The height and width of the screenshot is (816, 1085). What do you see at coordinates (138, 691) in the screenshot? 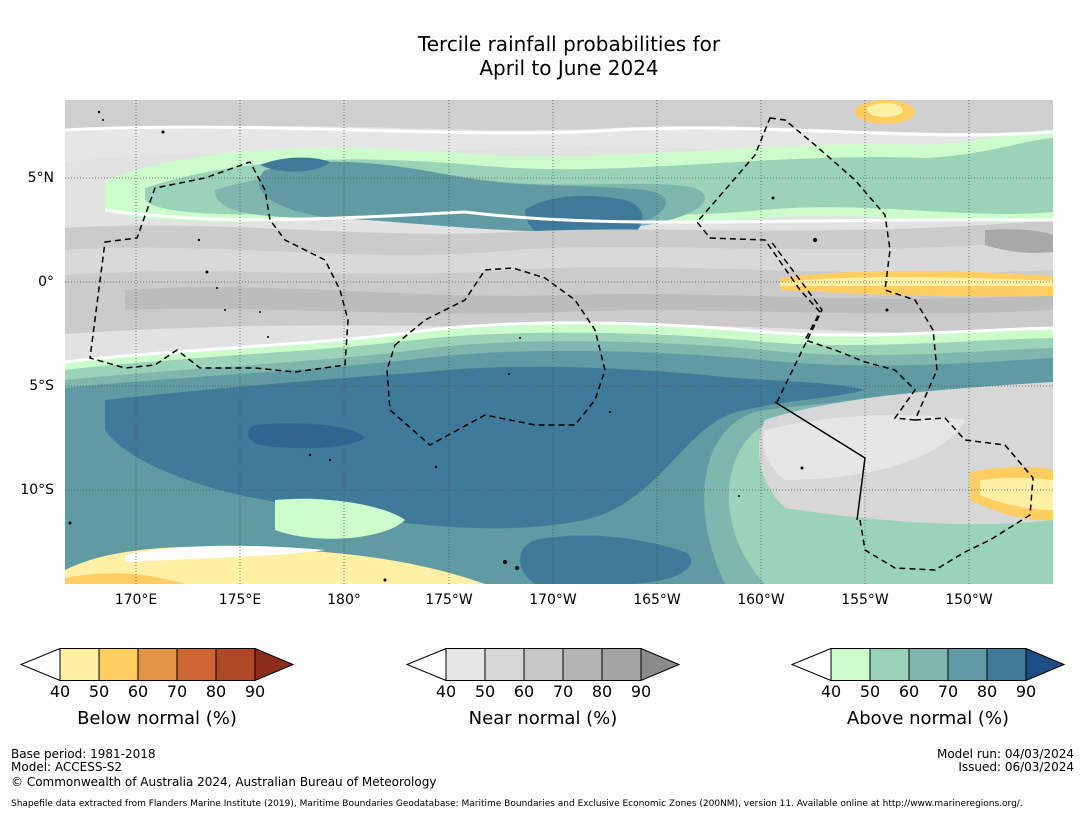
I see `colorbar-below-tick: 60` at bounding box center [138, 691].